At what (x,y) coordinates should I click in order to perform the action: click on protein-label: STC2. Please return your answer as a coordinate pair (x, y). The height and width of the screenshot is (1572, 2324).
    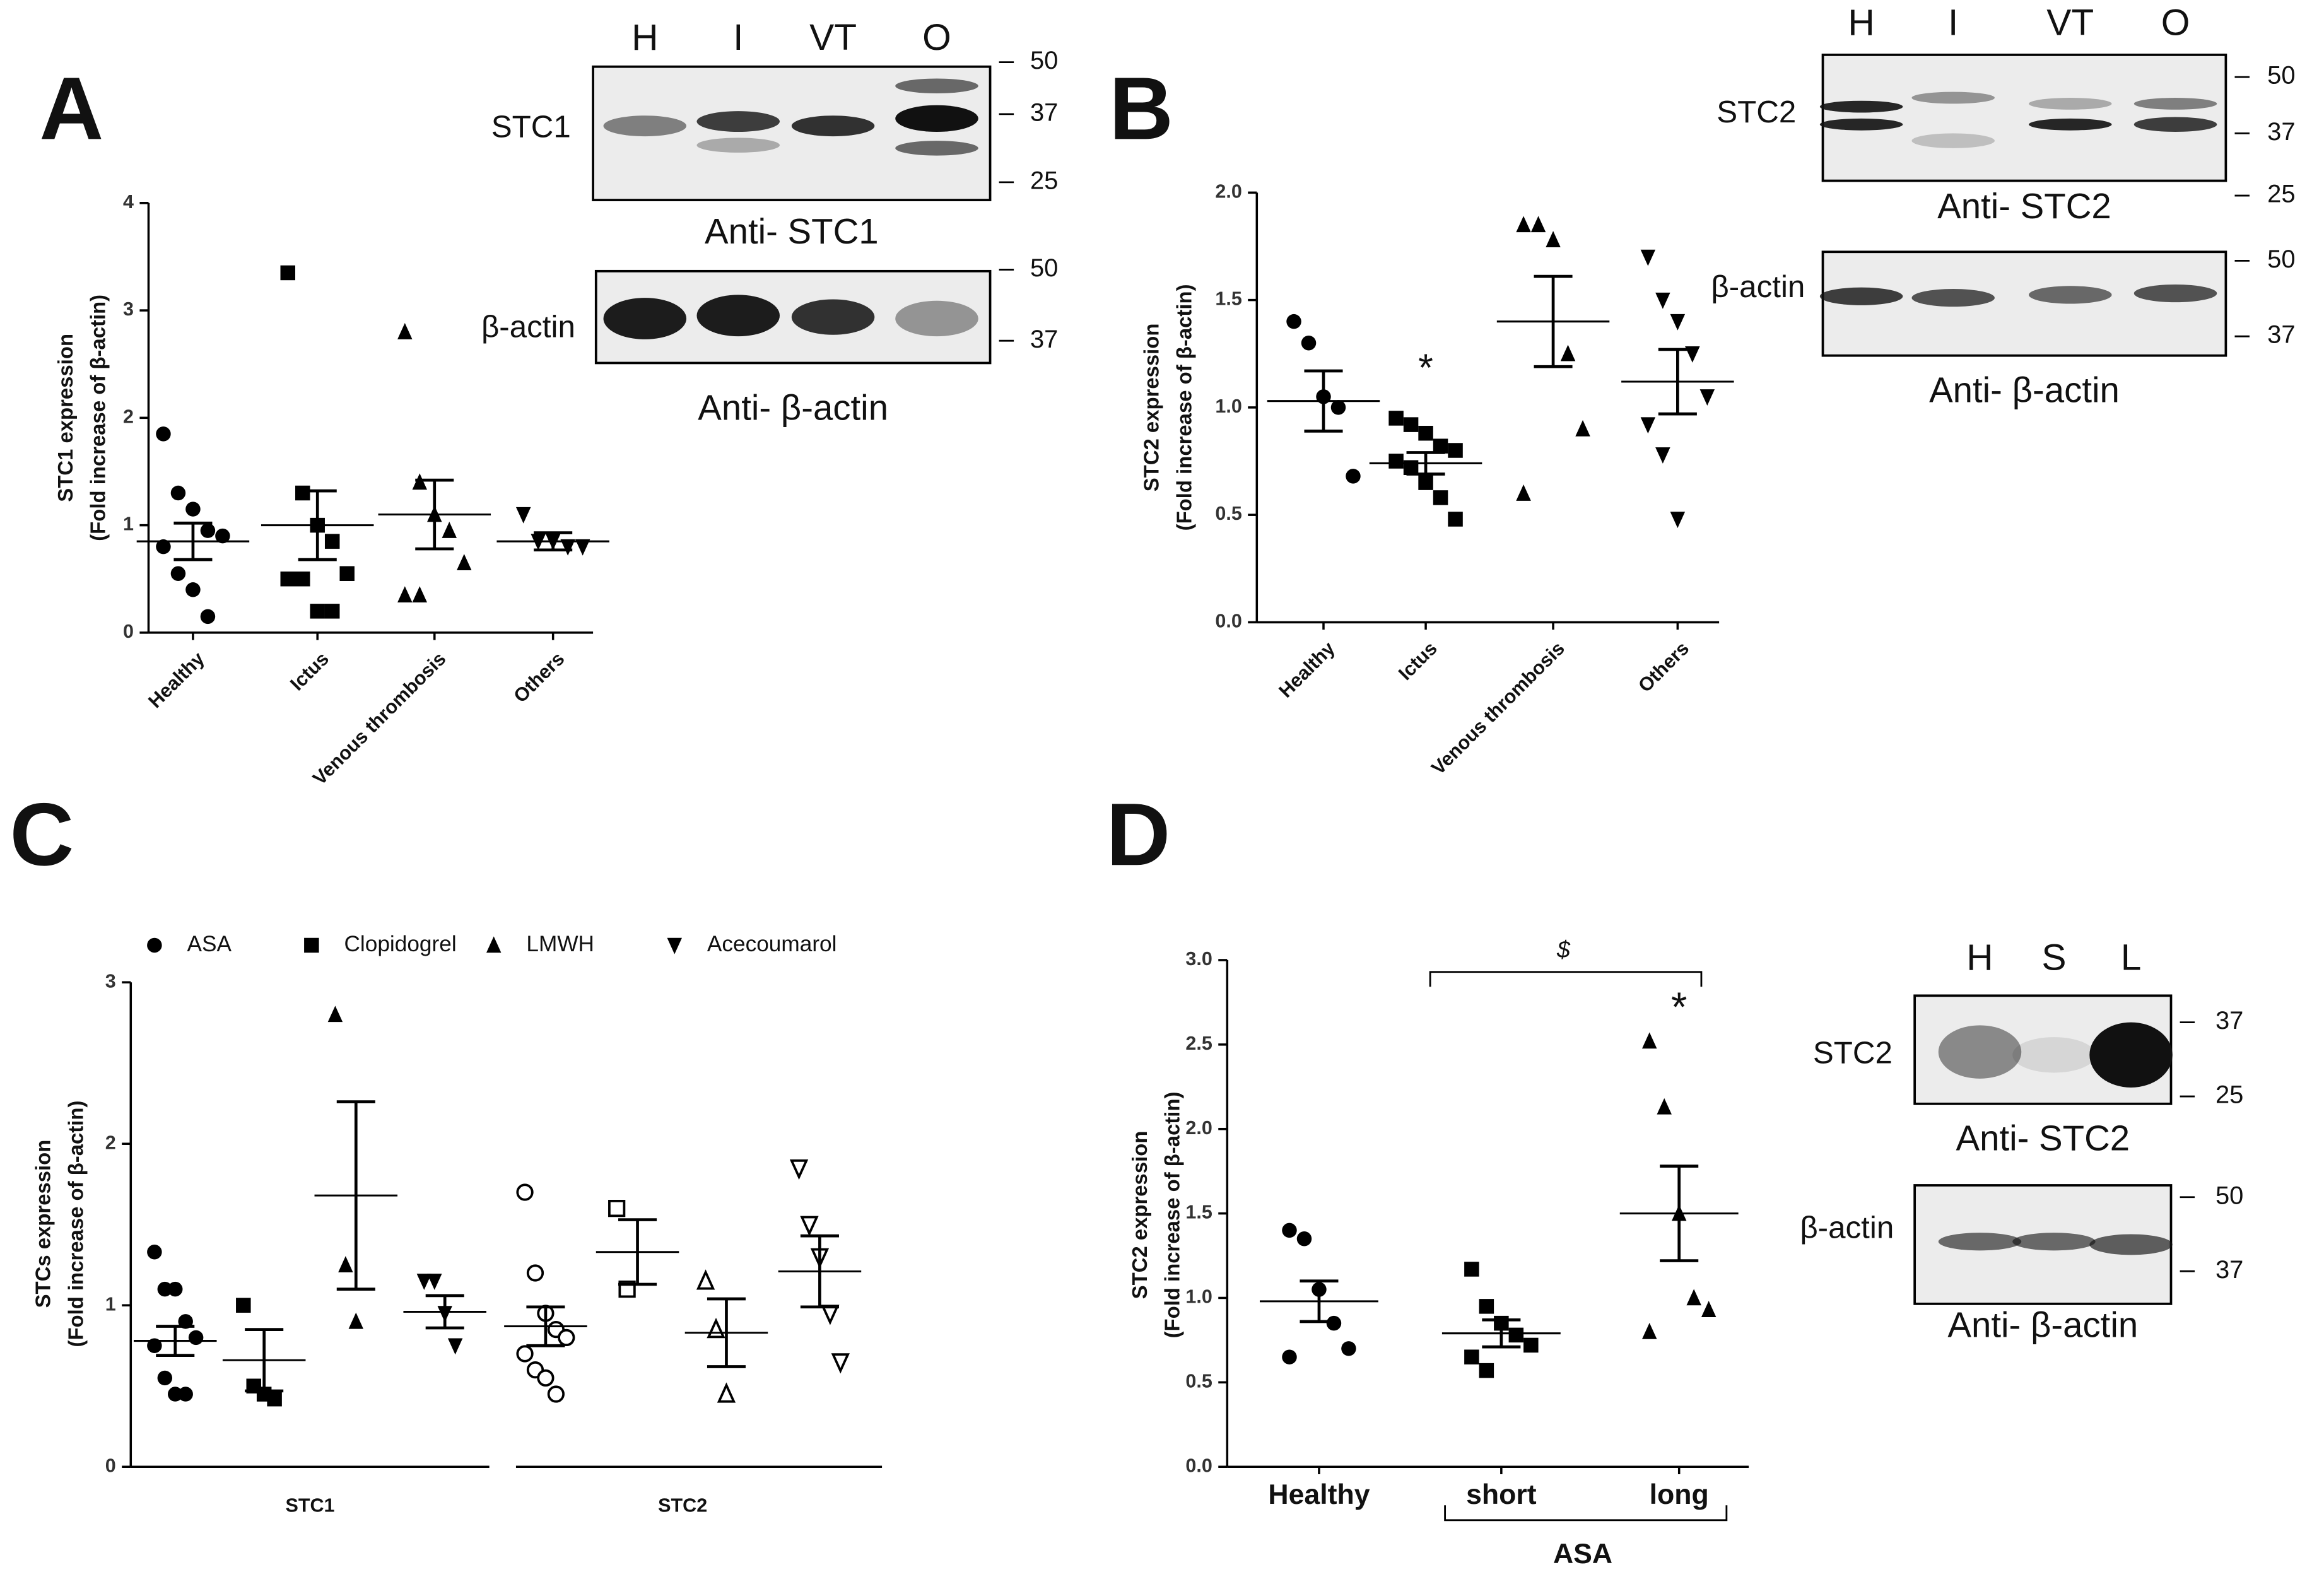
    Looking at the image, I should click on (1853, 1052).